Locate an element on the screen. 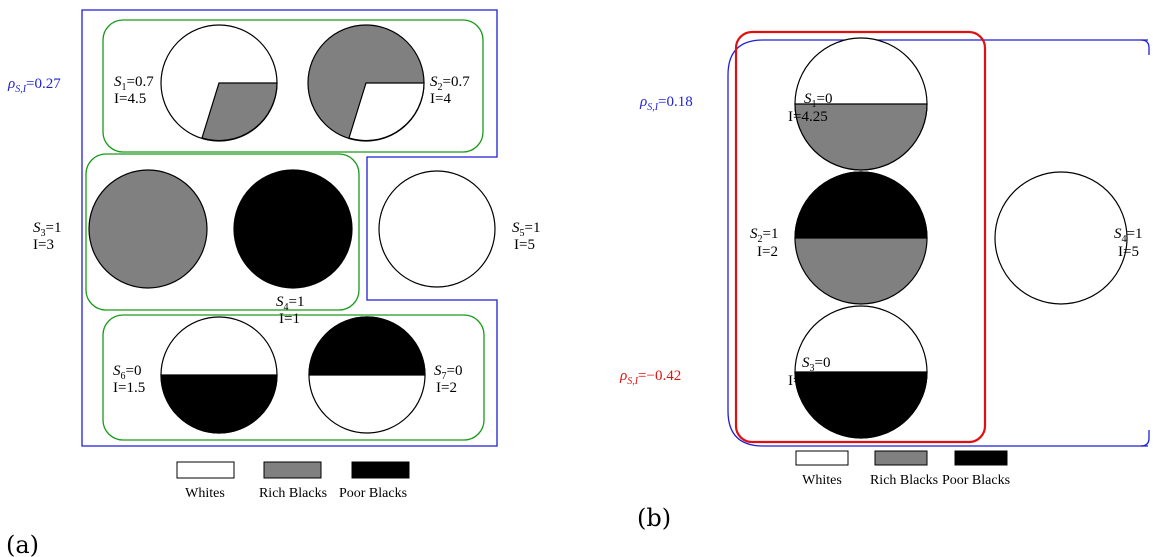 The height and width of the screenshot is (557, 1153). legend-b-swatch-rich-blacks is located at coordinates (901, 458).